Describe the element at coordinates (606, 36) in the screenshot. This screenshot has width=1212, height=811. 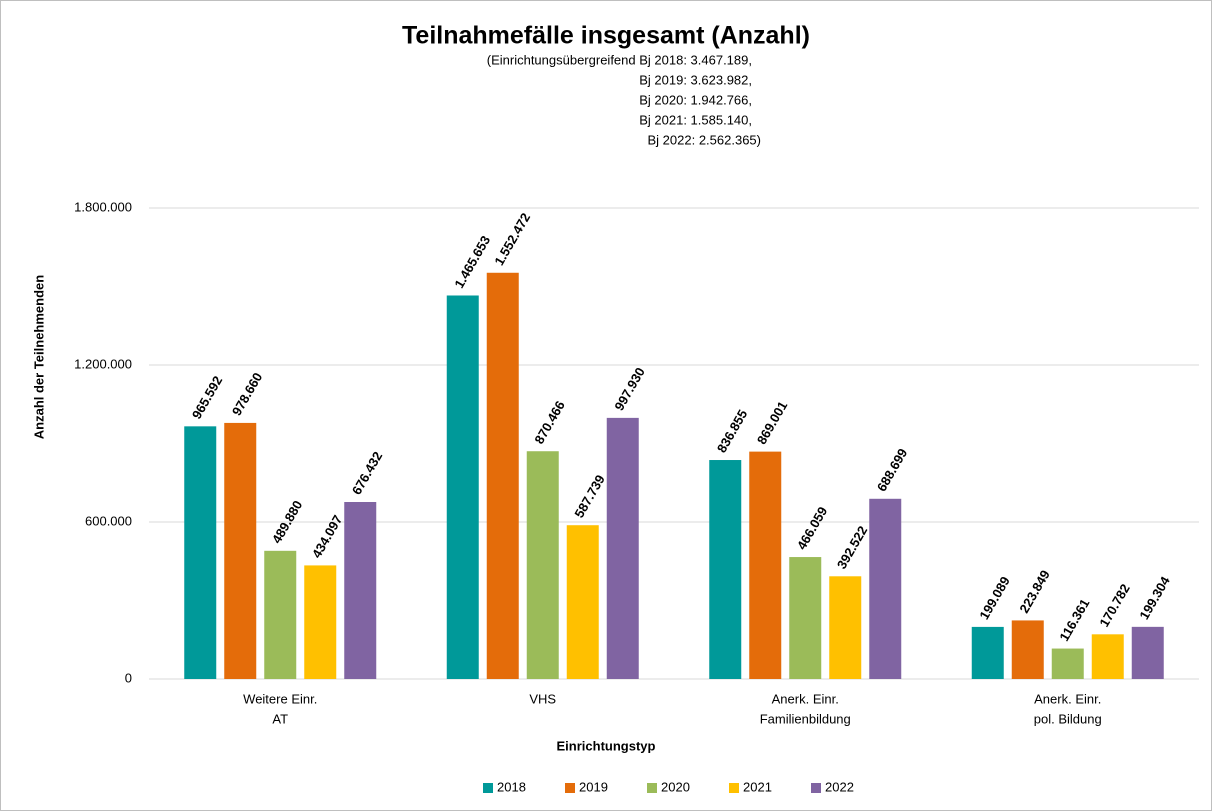
I see `chart-title: Teilnahmefälle insgesamt (Anzahl)` at that location.